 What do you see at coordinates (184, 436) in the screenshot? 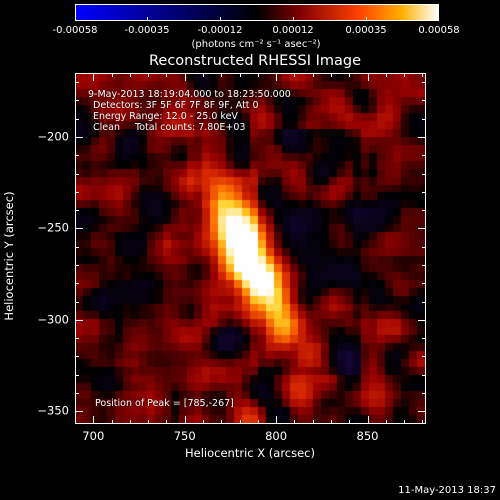
I see `x-tick-label: 750` at bounding box center [184, 436].